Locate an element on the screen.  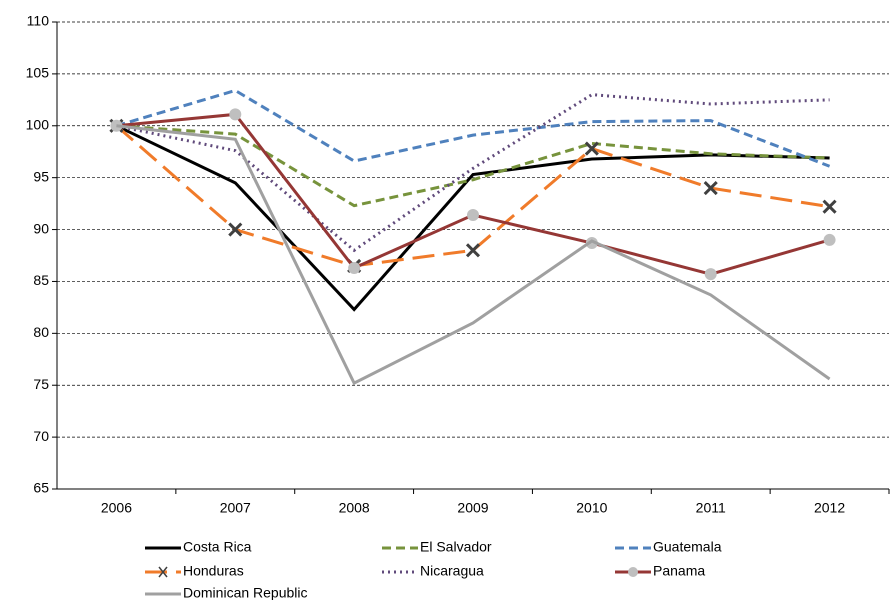
y-tick-label: 110 is located at coordinates (38, 21).